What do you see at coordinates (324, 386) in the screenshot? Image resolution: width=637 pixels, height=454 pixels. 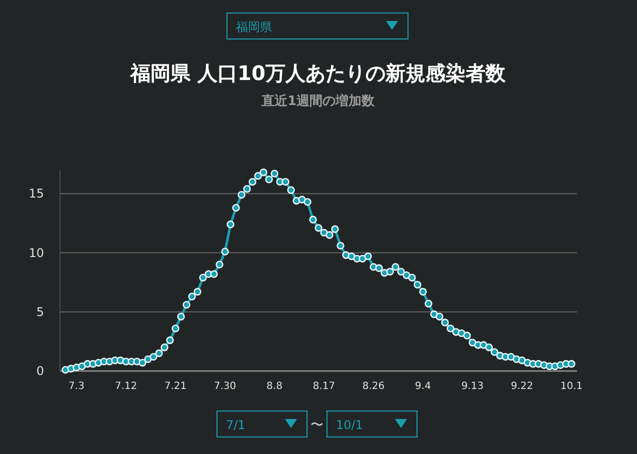 I see `x-tick-label: 8.17` at bounding box center [324, 386].